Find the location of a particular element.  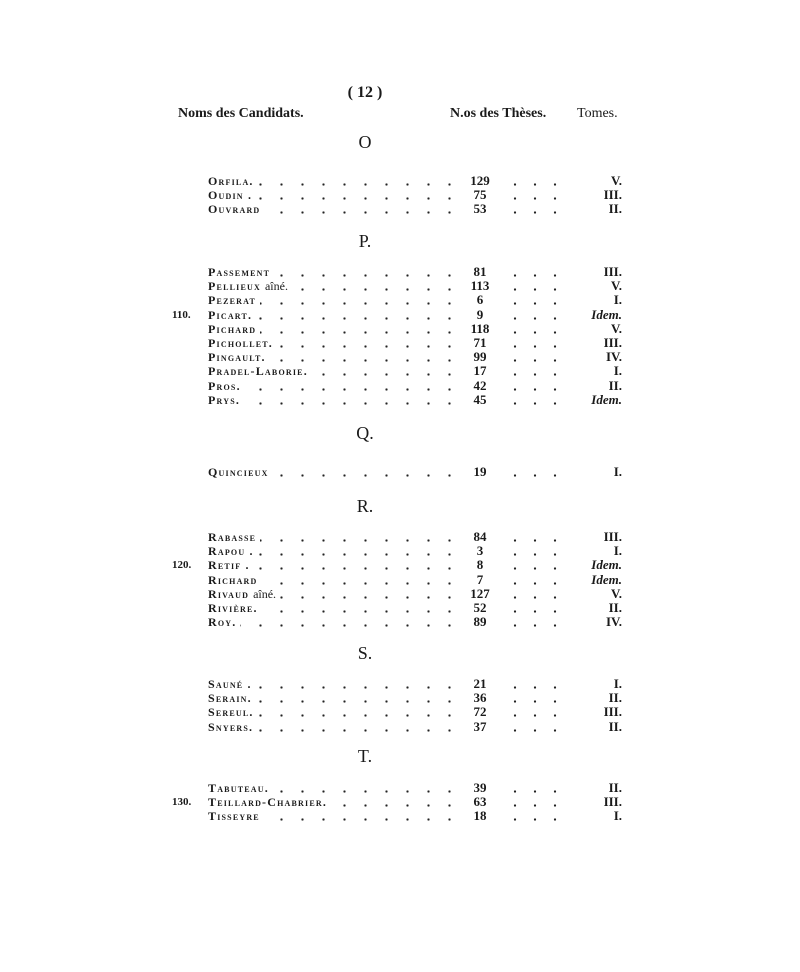

candidate-name: Sereul. is located at coordinates (233, 712).